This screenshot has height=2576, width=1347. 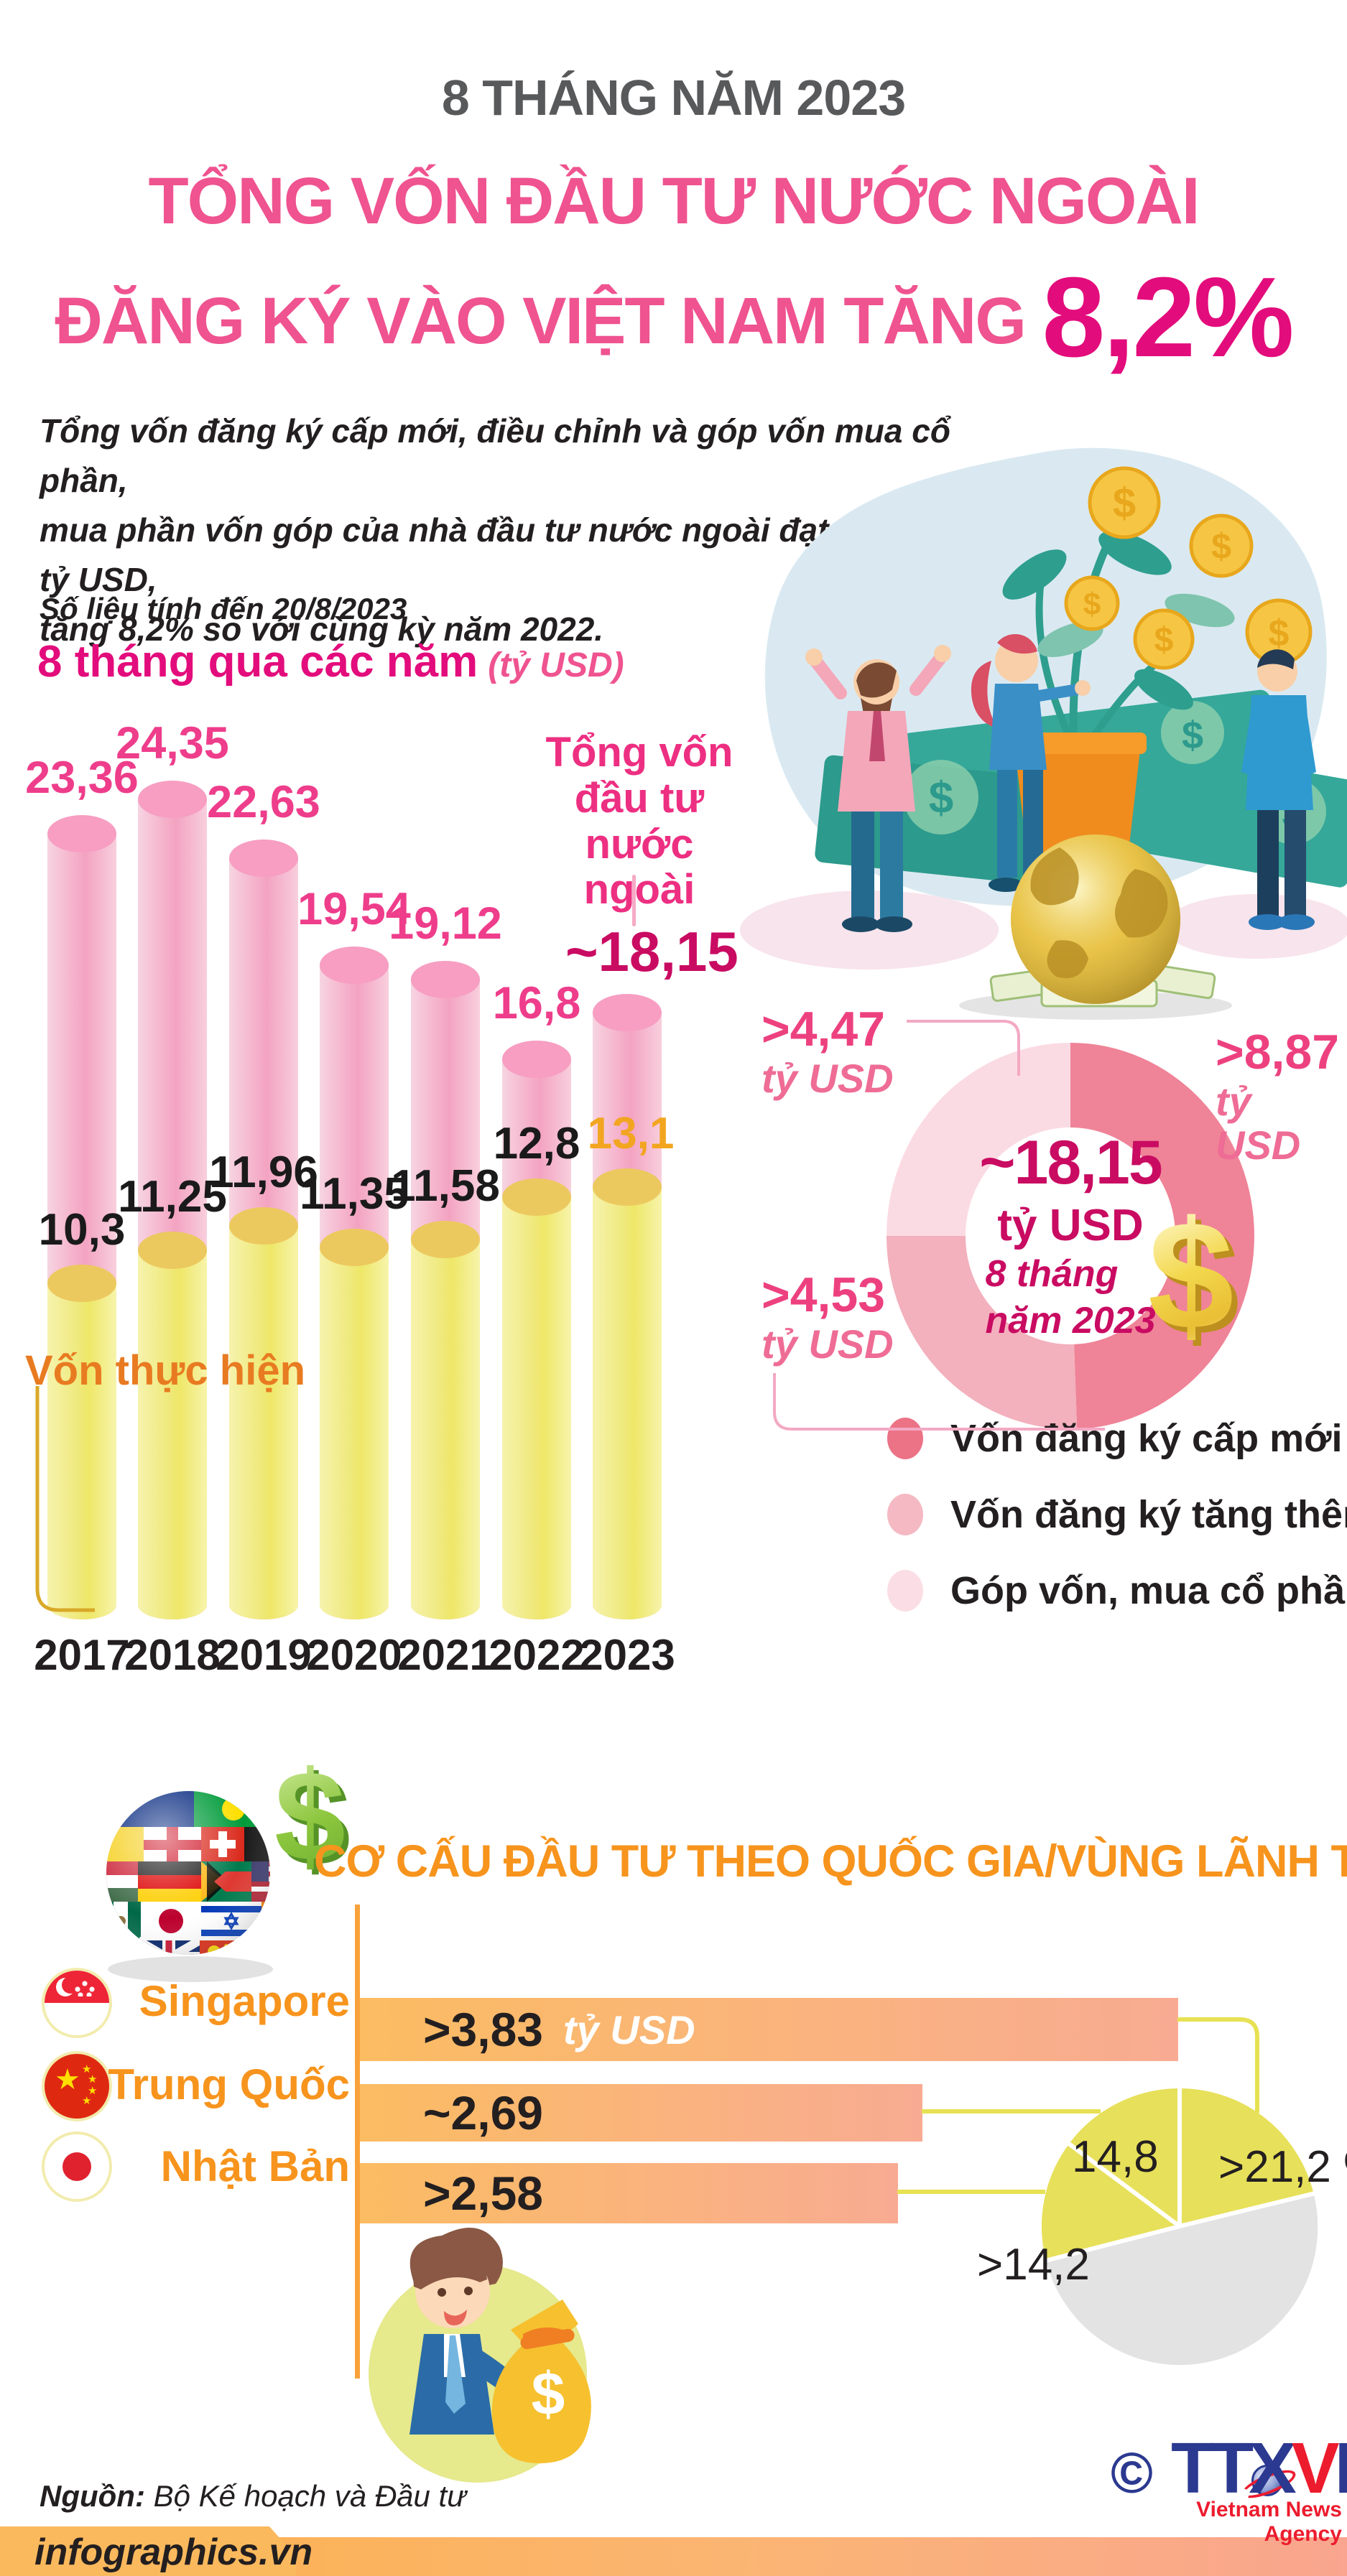 What do you see at coordinates (1115, 2157) in the screenshot?
I see `pie-label-china: 14,8` at bounding box center [1115, 2157].